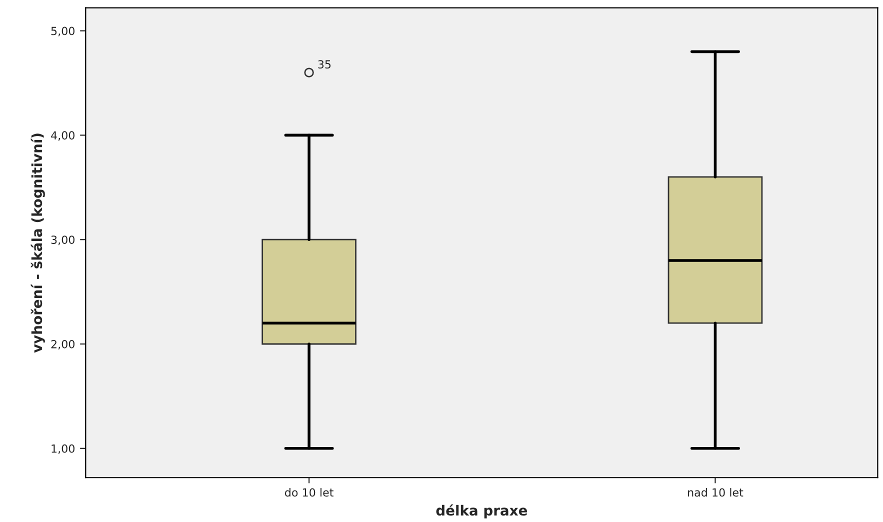 This screenshot has width=883, height=522. I want to click on y-tick-label: 3,00, so click(62, 241).